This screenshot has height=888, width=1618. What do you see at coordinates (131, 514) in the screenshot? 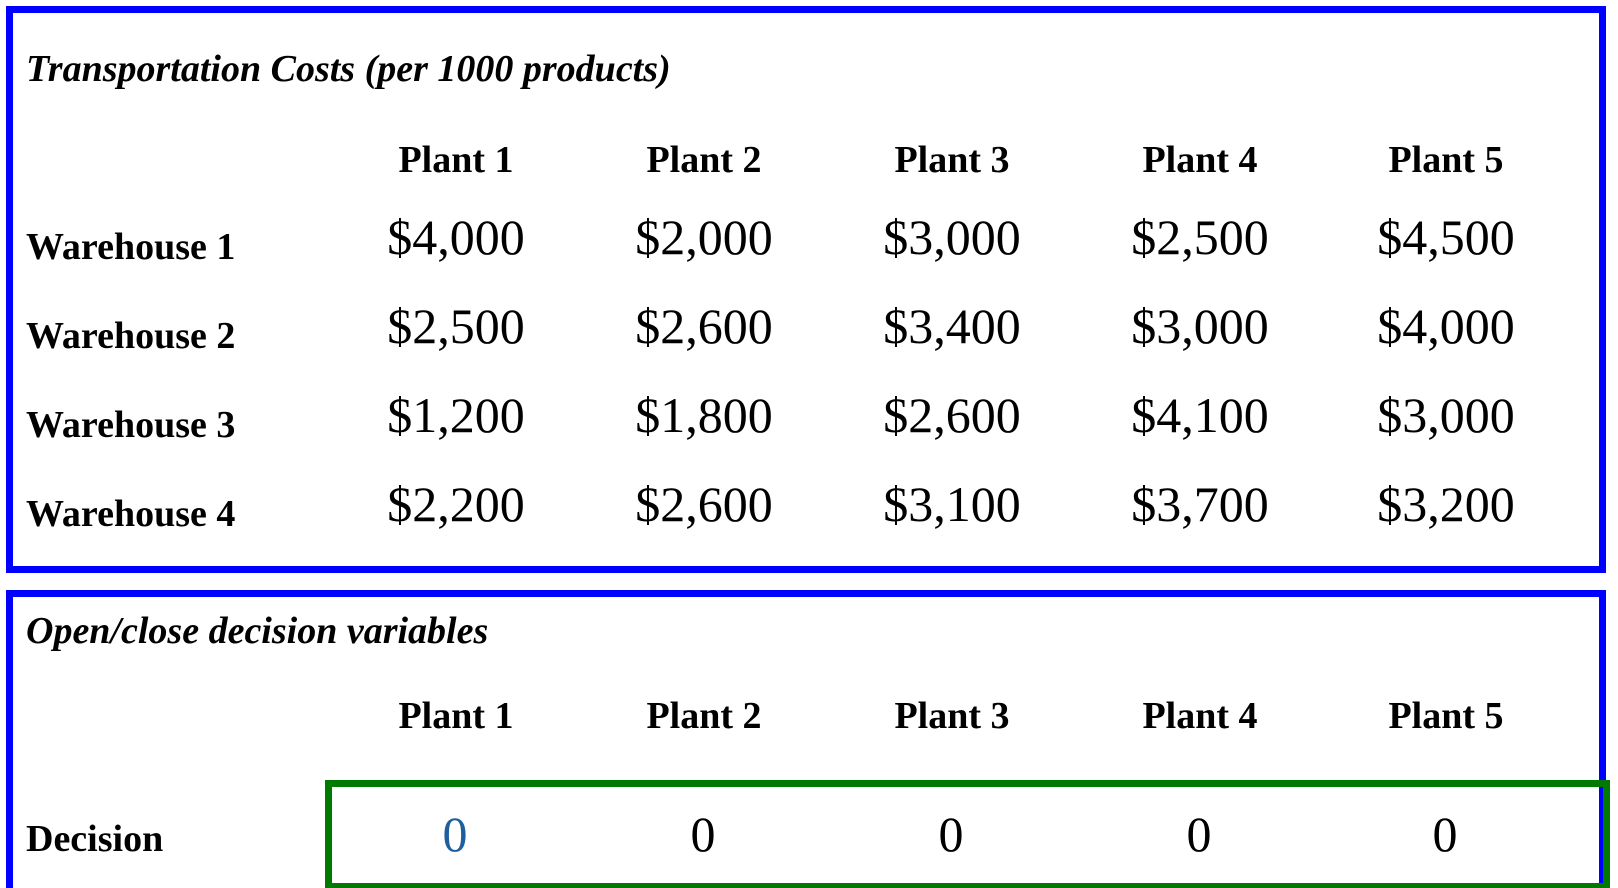
I see `row-label-warehouse-4: Warehouse 4` at bounding box center [131, 514].